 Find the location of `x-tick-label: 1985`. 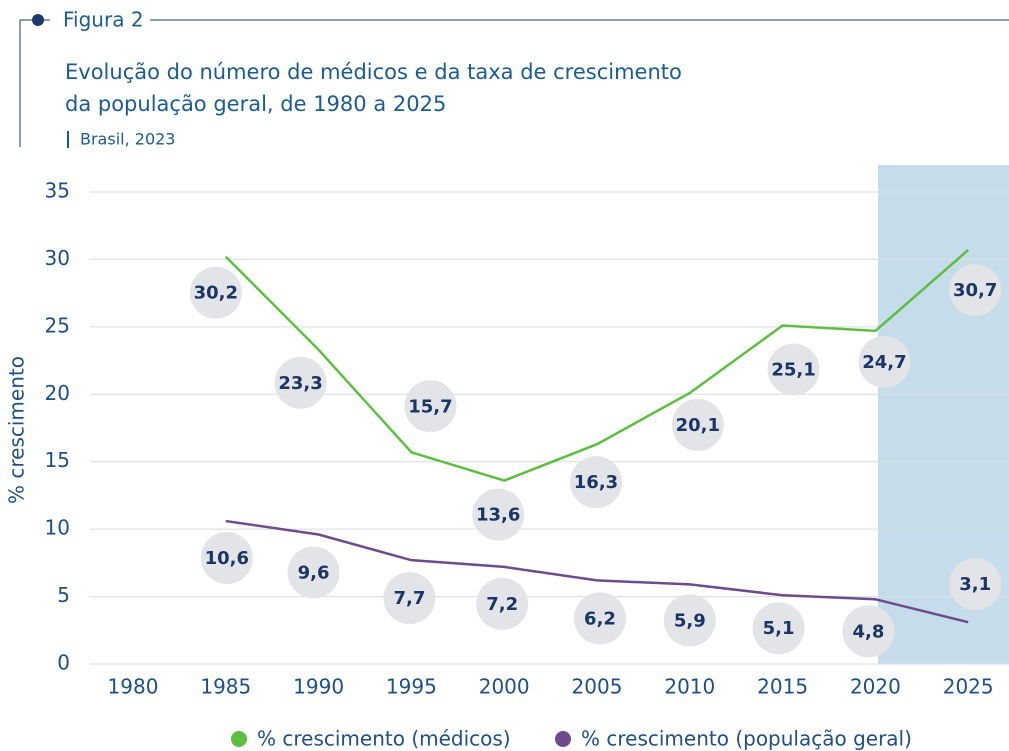

x-tick-label: 1985 is located at coordinates (225, 687).